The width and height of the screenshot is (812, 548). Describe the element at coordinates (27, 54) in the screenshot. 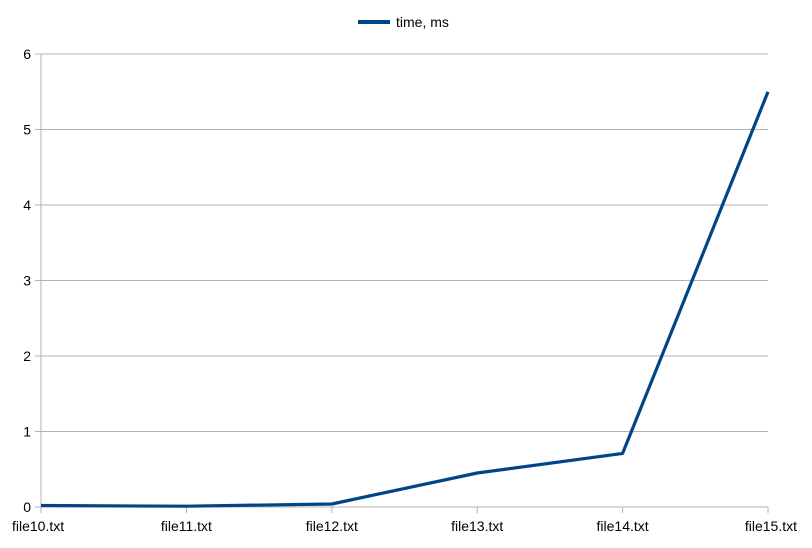

I see `y-tick-label-6: 6` at that location.